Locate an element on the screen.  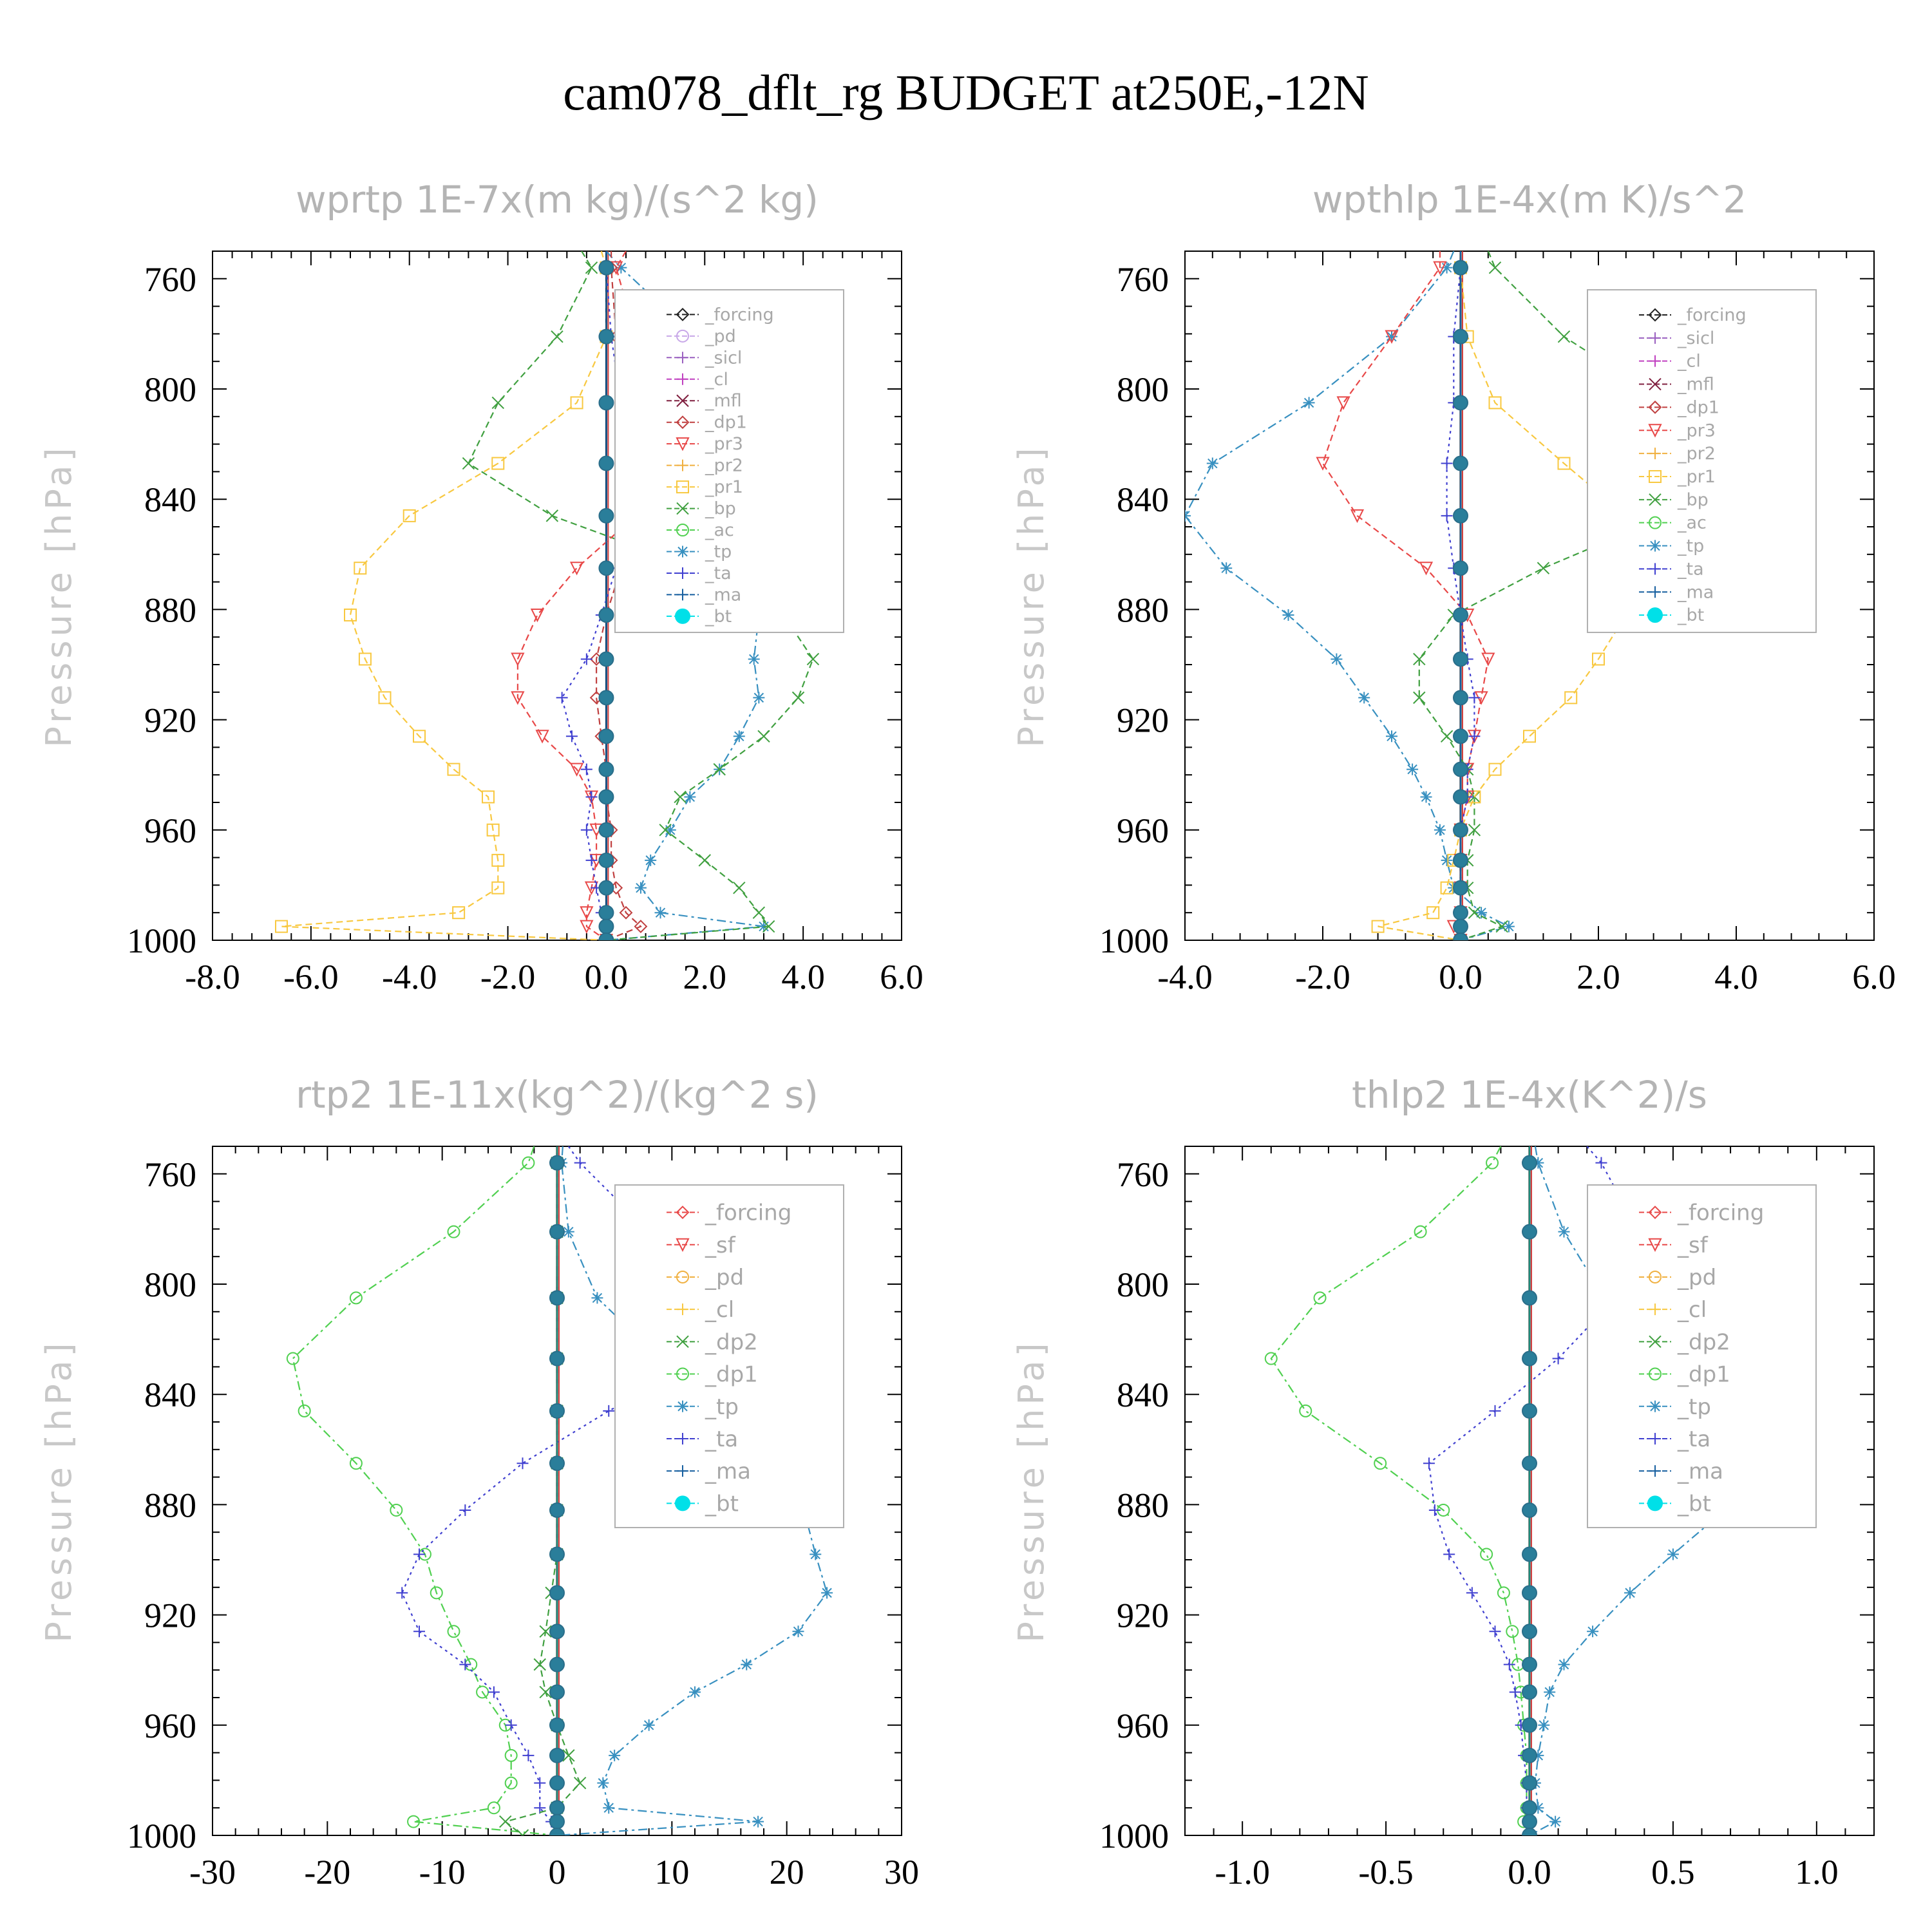
x-tick-label: 0 is located at coordinates (557, 1872).